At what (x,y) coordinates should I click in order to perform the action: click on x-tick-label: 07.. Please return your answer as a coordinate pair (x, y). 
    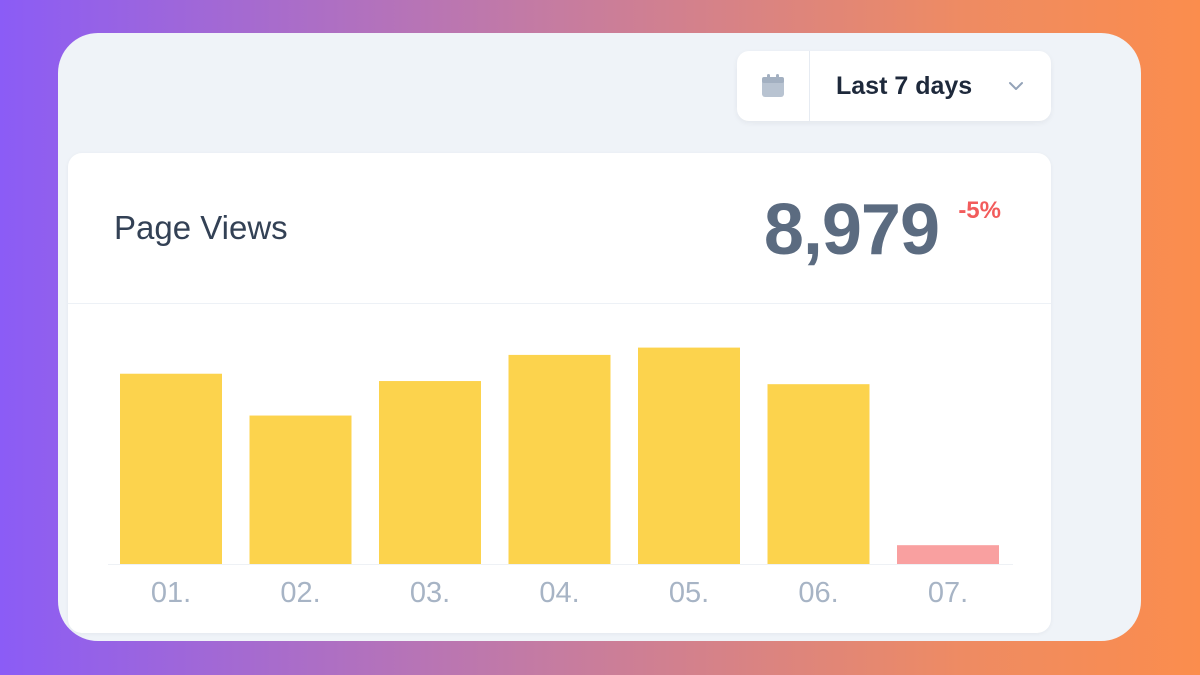
    Looking at the image, I should click on (948, 593).